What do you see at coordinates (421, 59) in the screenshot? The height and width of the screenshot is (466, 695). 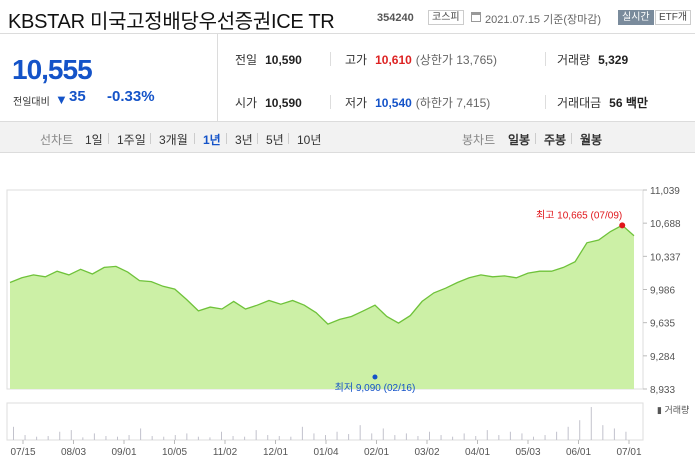 I see `high-price: 고가 10,610 (상한가 13,765)` at bounding box center [421, 59].